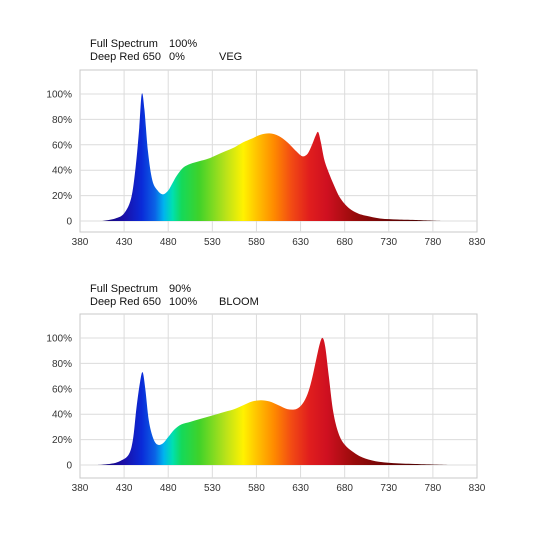 This screenshot has width=533, height=533. I want to click on veg-full-spectrum-value: 100%, so click(183, 44).